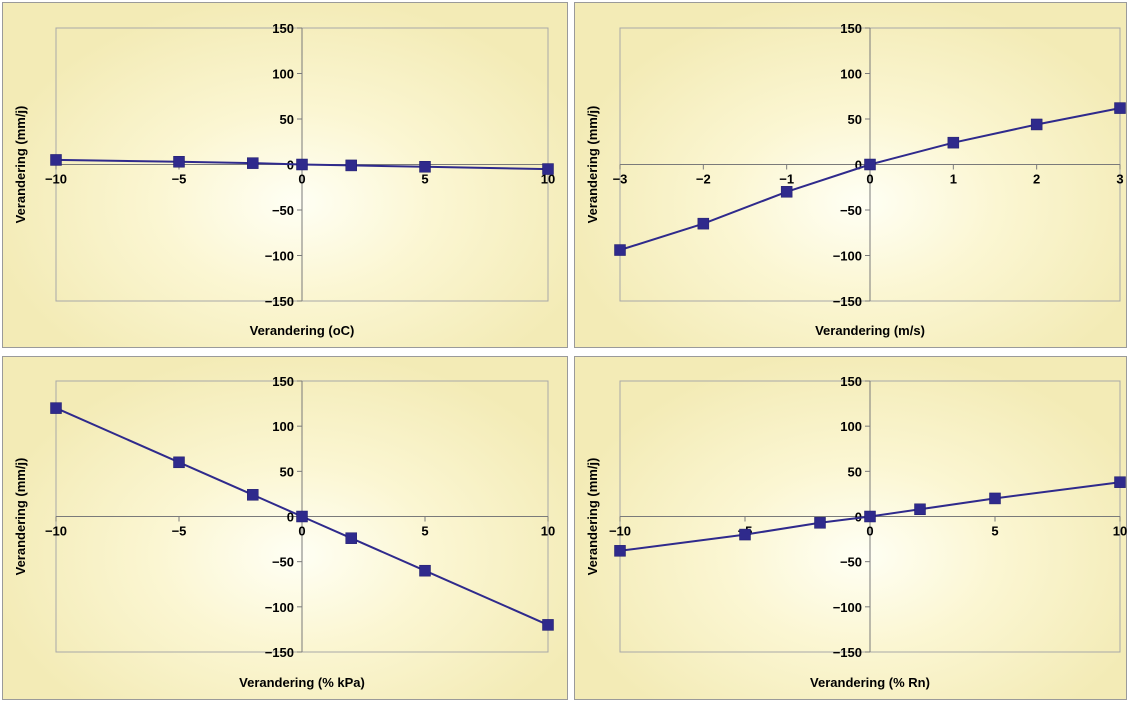 The width and height of the screenshot is (1129, 702). What do you see at coordinates (786, 179) in the screenshot?
I see `x-tick-label: −1` at bounding box center [786, 179].